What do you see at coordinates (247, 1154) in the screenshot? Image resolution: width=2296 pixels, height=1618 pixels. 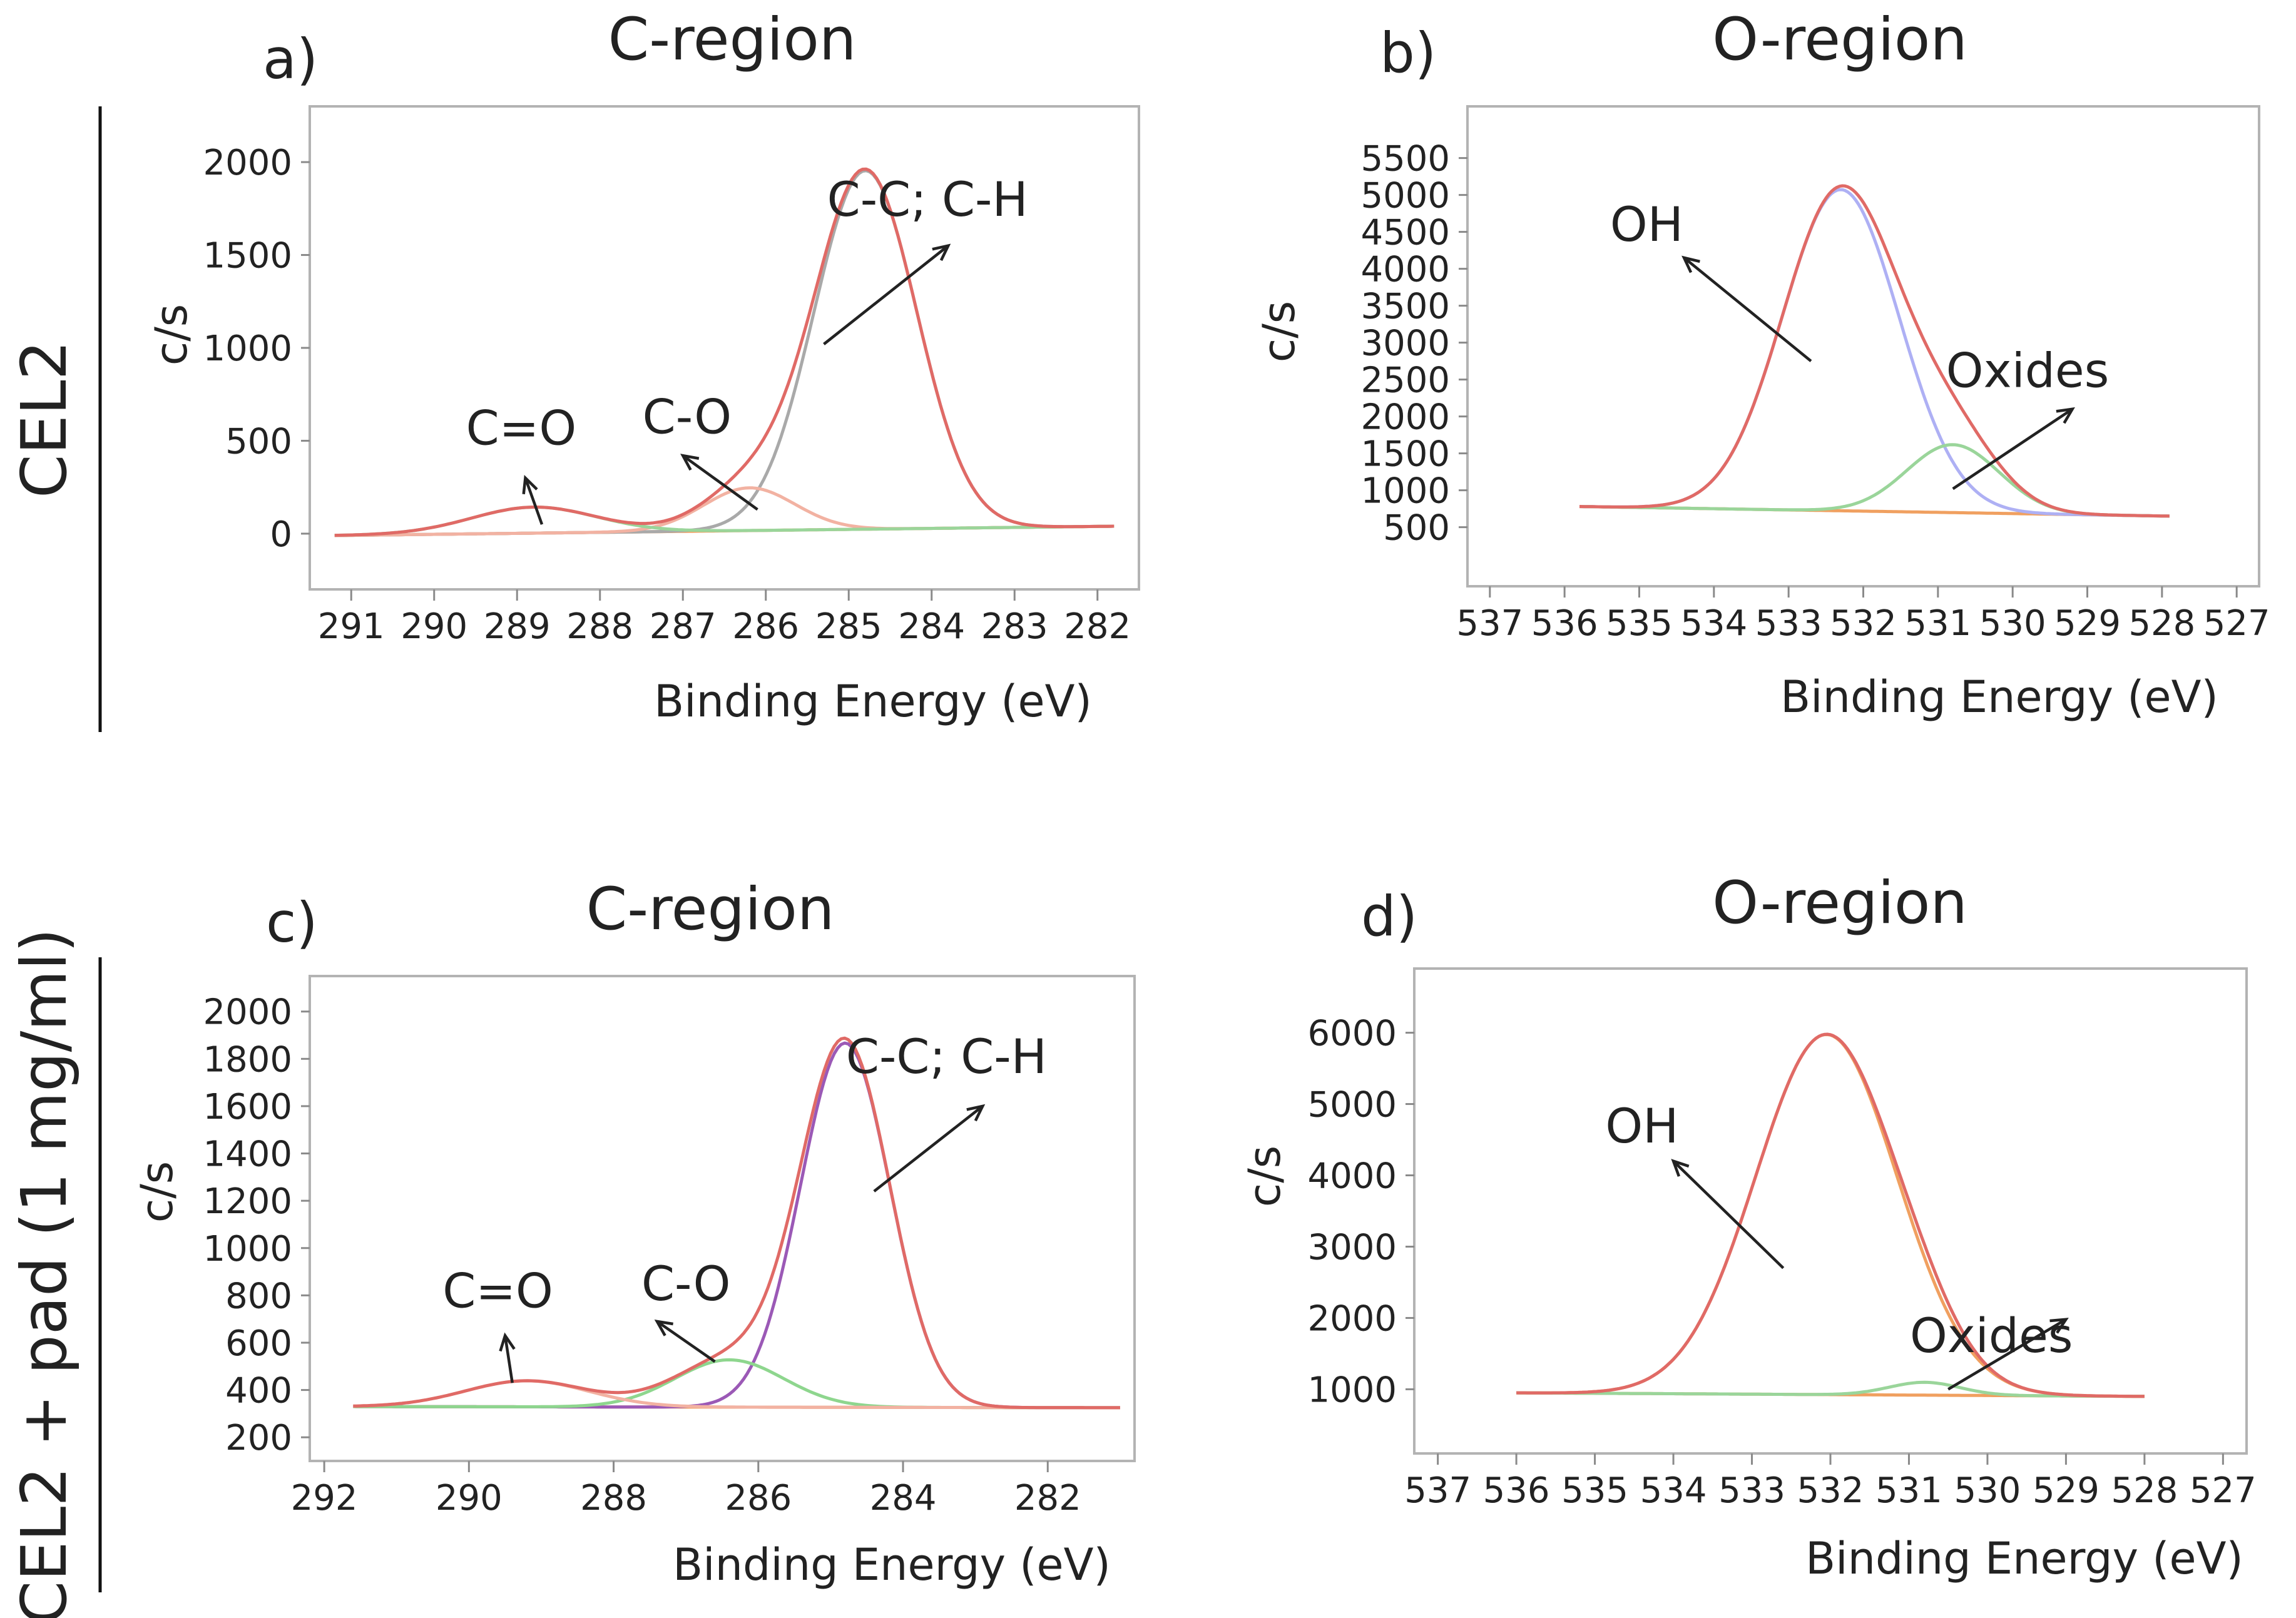 I see `y-tick-label: 1400` at bounding box center [247, 1154].